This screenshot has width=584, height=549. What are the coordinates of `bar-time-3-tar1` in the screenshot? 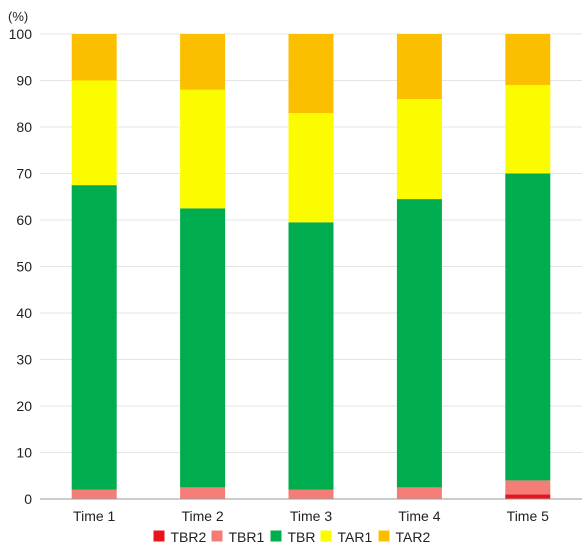 It's located at (311, 168).